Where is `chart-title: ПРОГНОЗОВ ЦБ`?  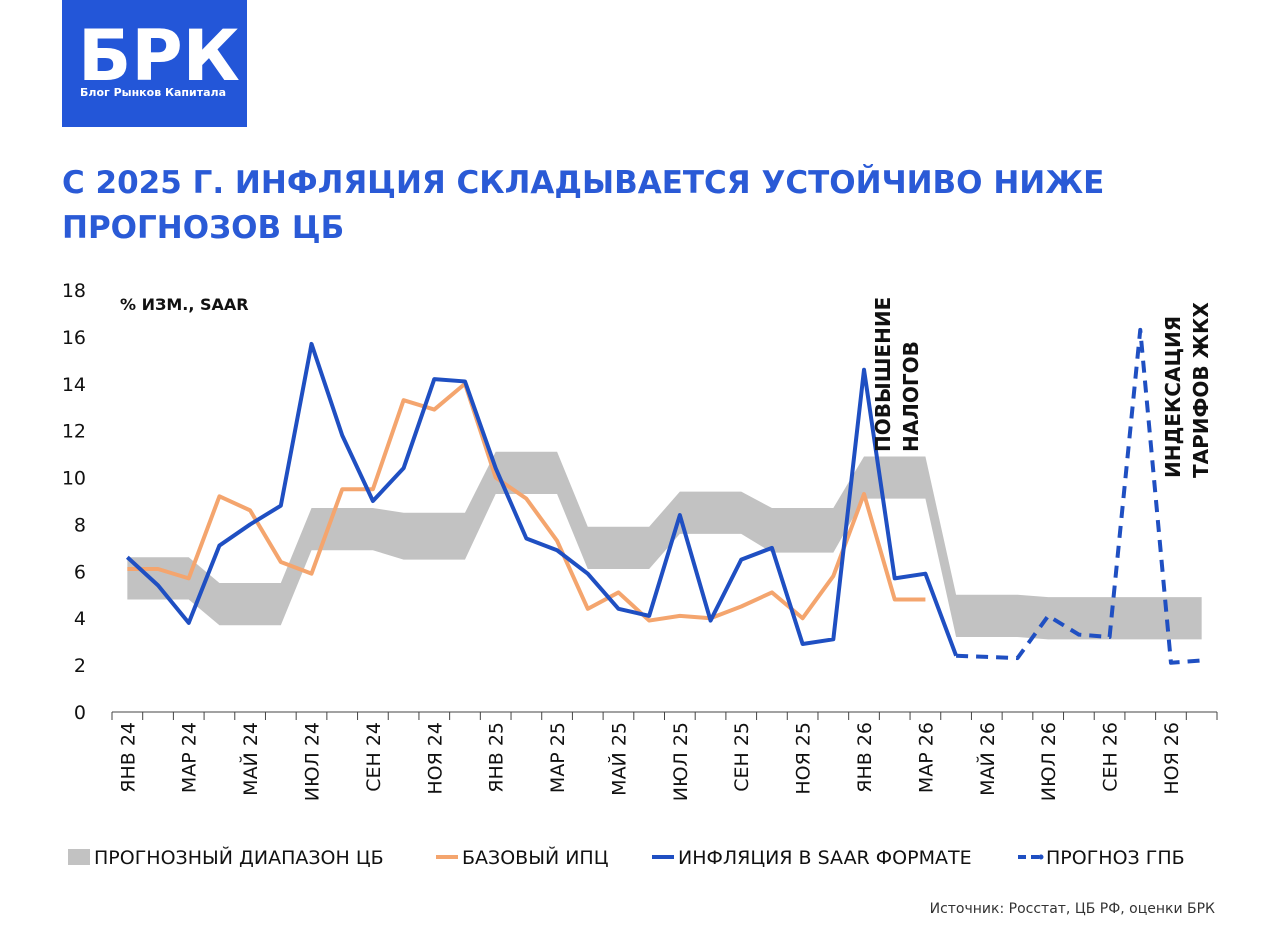 chart-title: ПРОГНОЗОВ ЦБ is located at coordinates (203, 228).